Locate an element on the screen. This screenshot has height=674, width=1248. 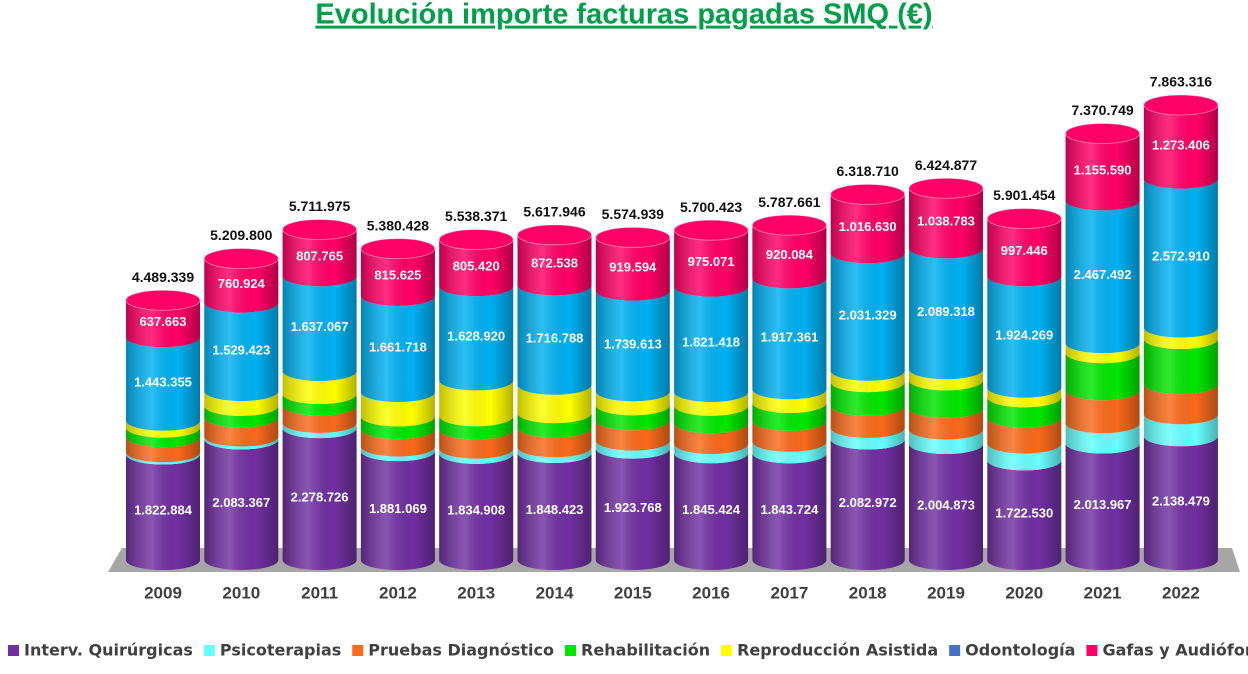
x-tick-label: 2012 is located at coordinates (398, 592).